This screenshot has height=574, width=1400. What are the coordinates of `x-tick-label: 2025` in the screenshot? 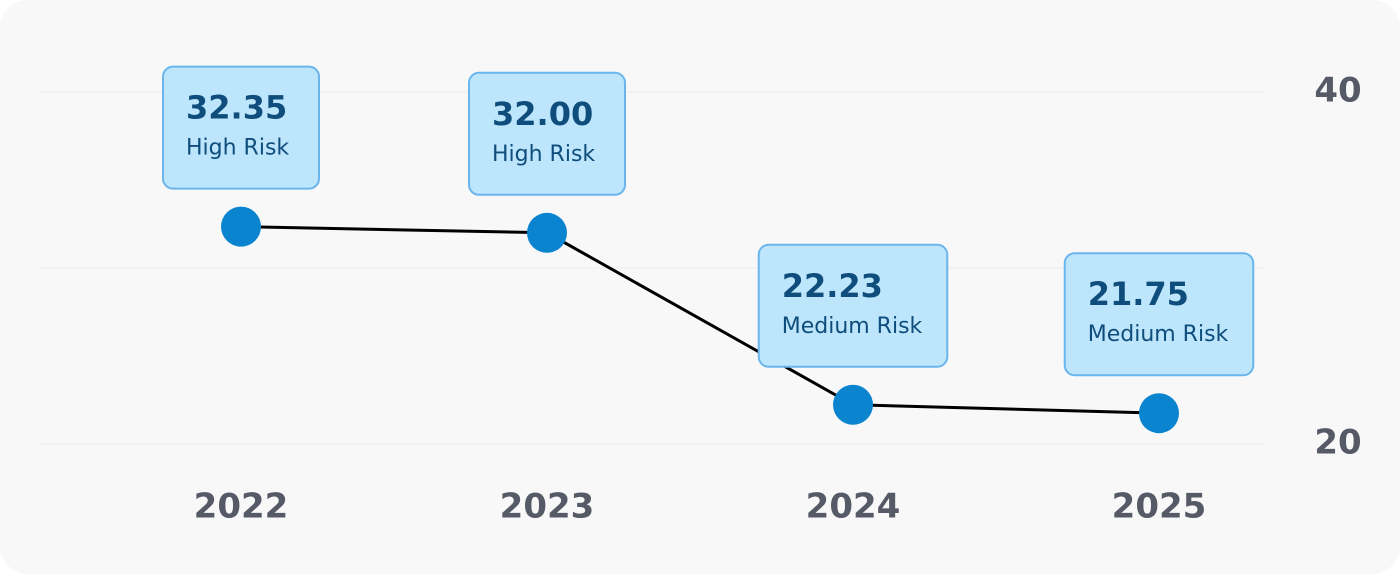 It's located at (1159, 507).